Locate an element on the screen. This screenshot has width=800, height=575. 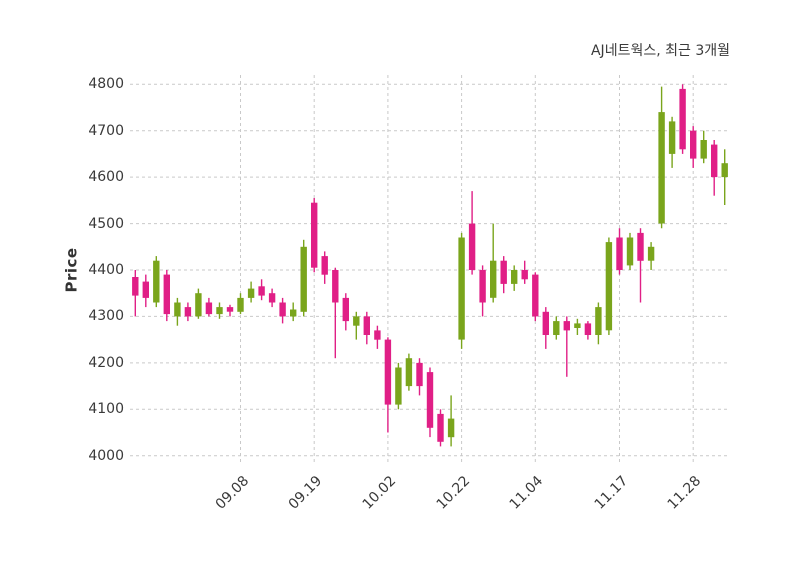
x-axis-tick-labels: 09.08 09.19 10.02 10.22 11.04 11.17 11.28 is located at coordinates (430, 509).